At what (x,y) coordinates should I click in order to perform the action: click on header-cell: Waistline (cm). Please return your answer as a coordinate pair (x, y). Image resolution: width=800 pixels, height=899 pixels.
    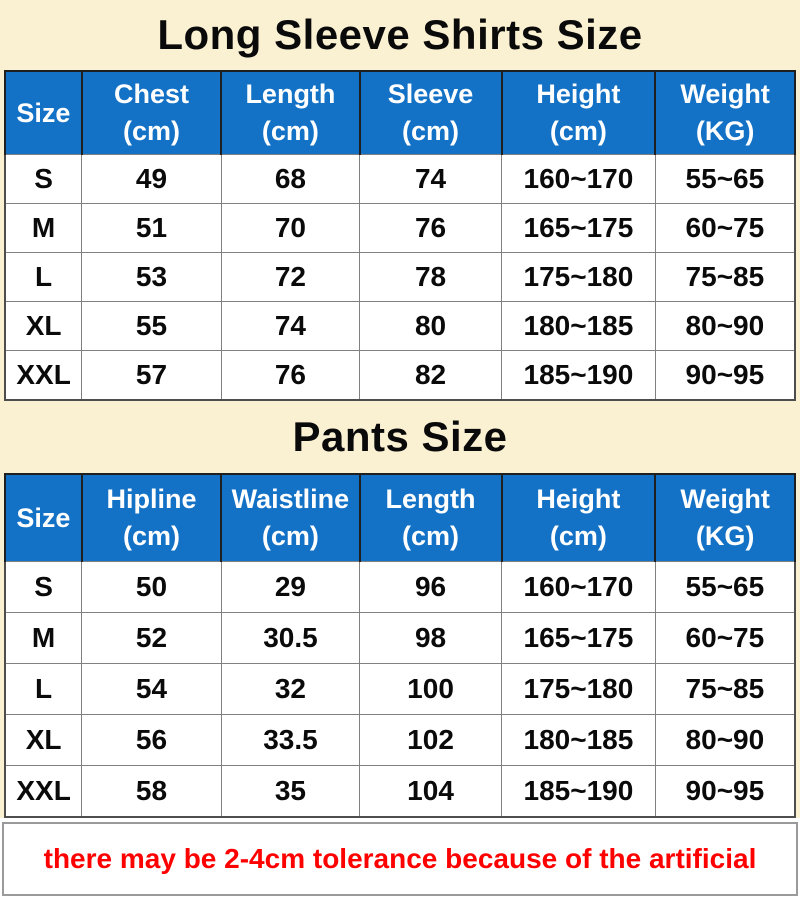
    Looking at the image, I should click on (290, 517).